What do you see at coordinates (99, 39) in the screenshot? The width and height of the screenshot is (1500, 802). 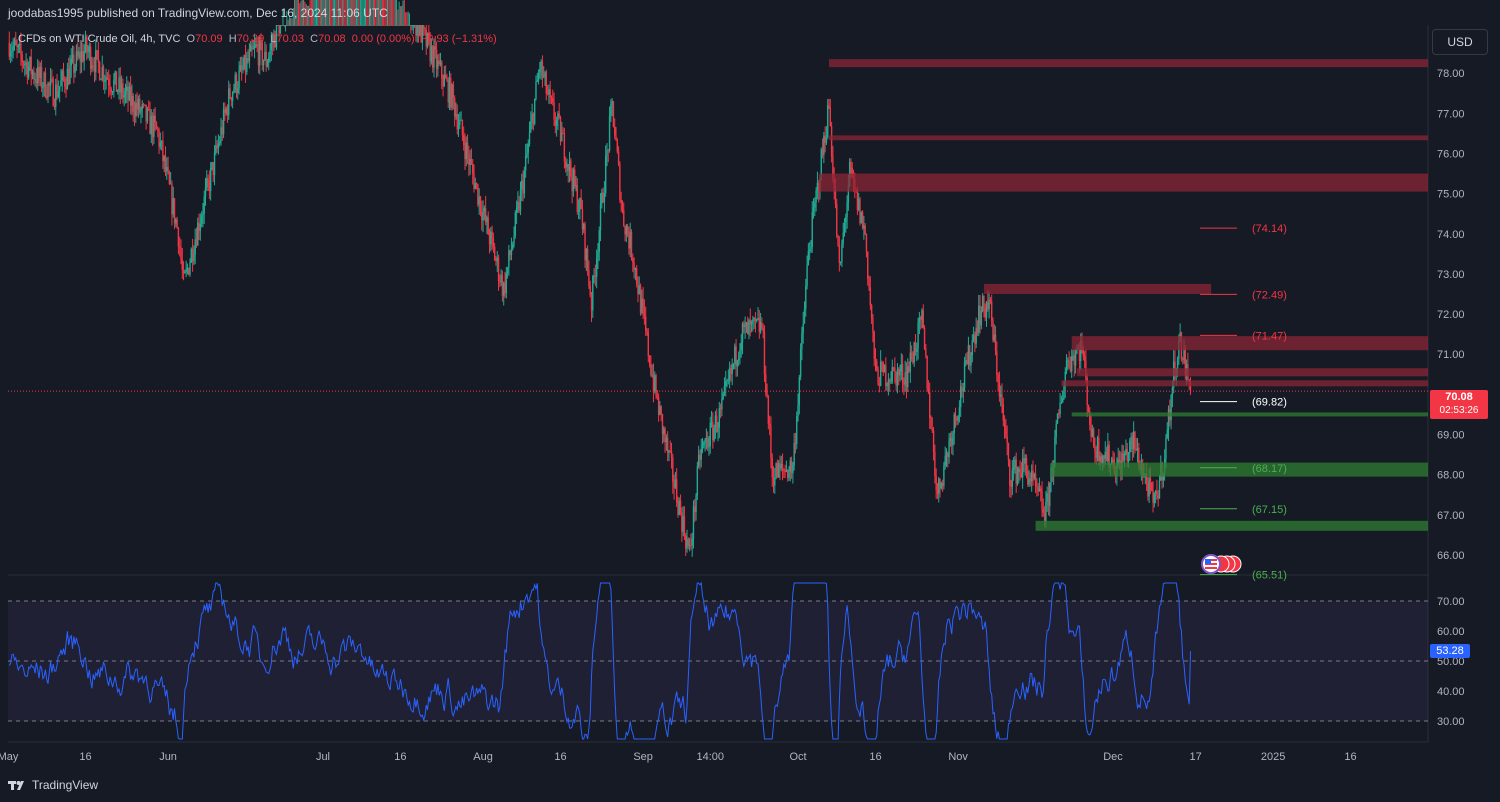 I see `symbol-label: CFDs on WTI Crude Oil, 4h, TVC` at bounding box center [99, 39].